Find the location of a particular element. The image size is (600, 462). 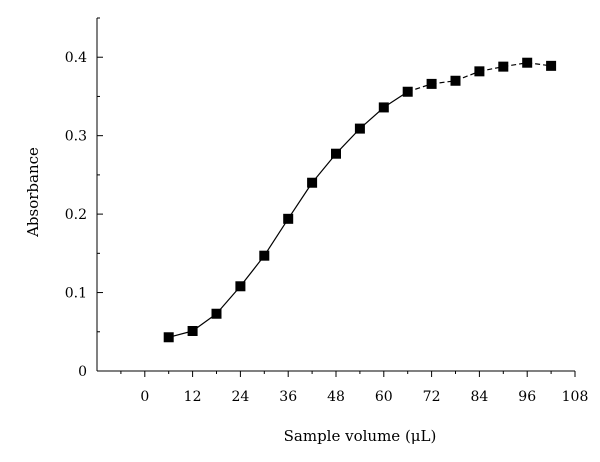

x-tick-label: 36 is located at coordinates (288, 397).